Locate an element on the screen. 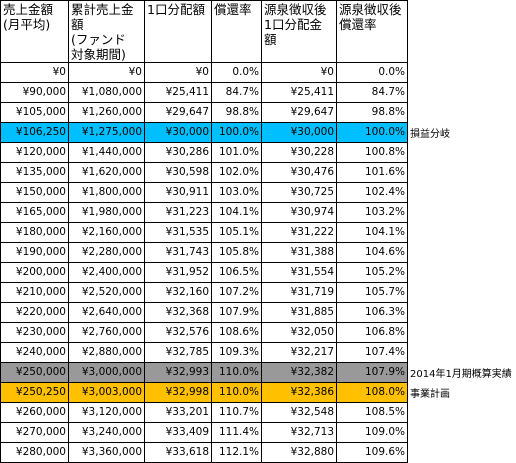 The width and height of the screenshot is (516, 463). col-header-after-tax-distribution: 源泉徴収後 1口分配金額 is located at coordinates (299, 31).